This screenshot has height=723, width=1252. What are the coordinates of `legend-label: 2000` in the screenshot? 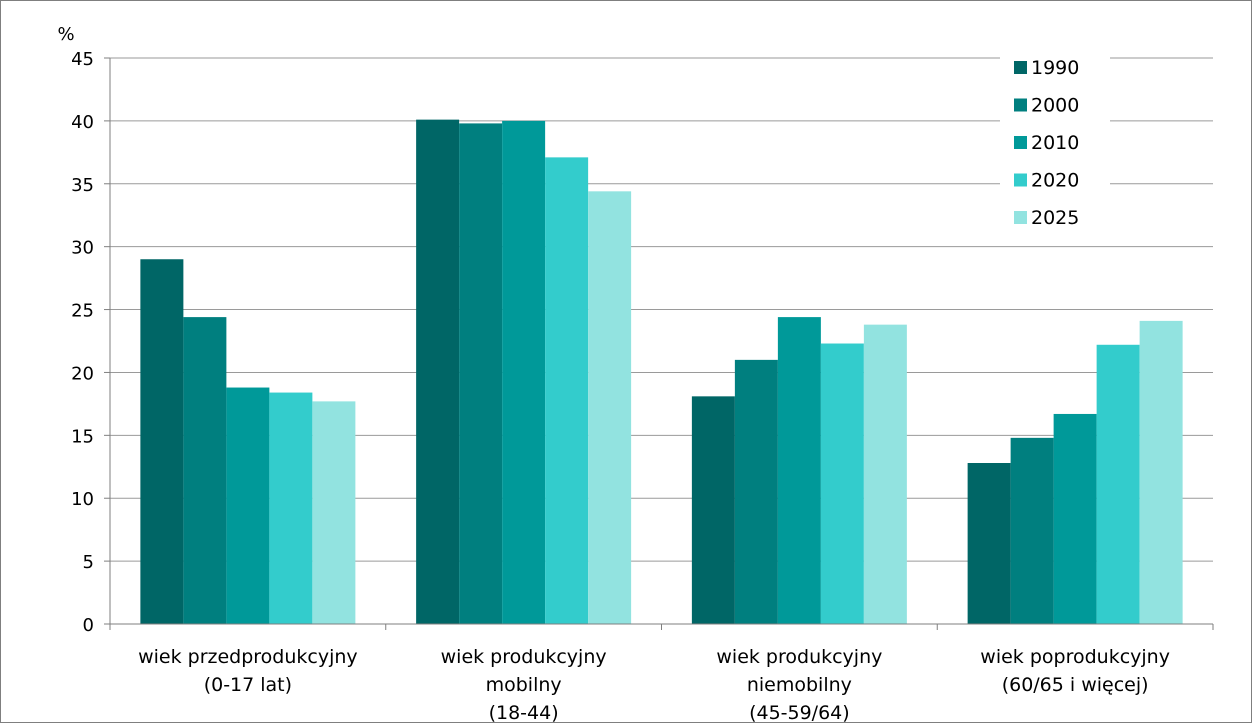 It's located at (1055, 106).